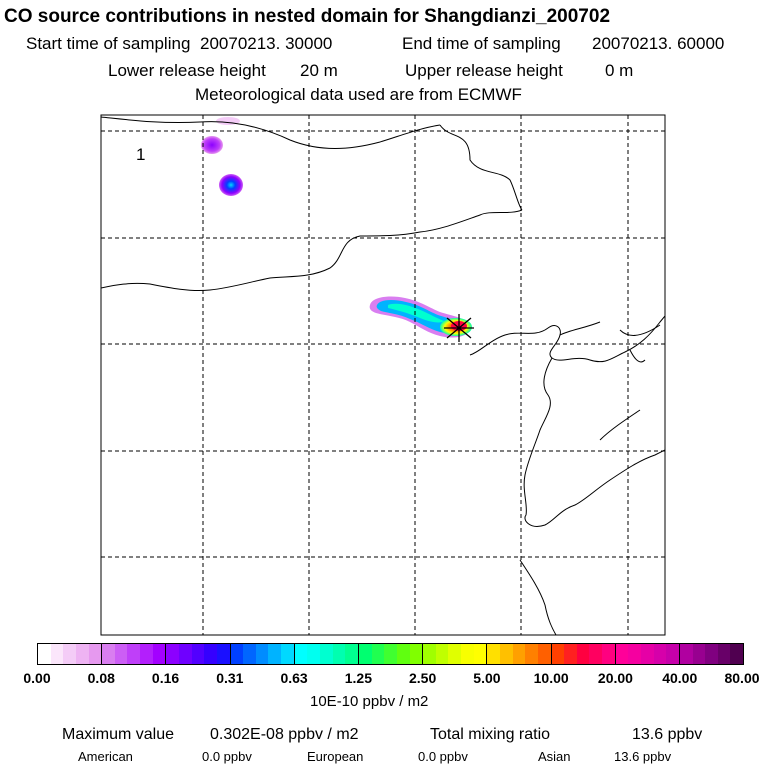  What do you see at coordinates (742, 678) in the screenshot?
I see `colorbar-tick-label: 80.00` at bounding box center [742, 678].